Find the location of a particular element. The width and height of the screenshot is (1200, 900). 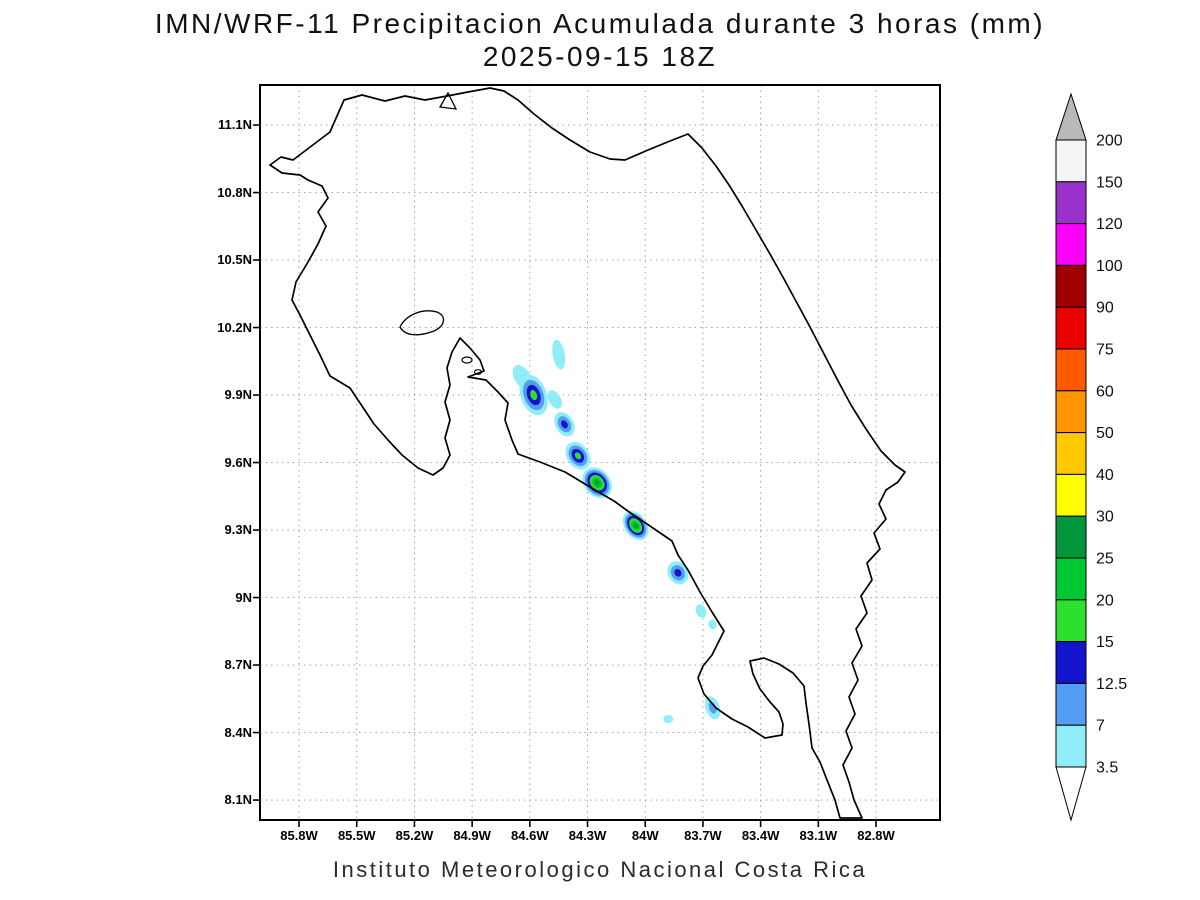

small-island-outline is located at coordinates (478, 372).